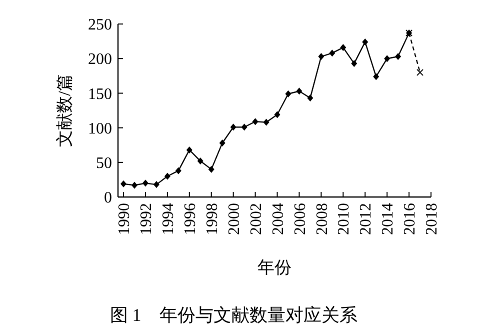 The height and width of the screenshot is (335, 487). Describe the element at coordinates (190, 219) in the screenshot. I see `x-tick-label: 1996` at that location.